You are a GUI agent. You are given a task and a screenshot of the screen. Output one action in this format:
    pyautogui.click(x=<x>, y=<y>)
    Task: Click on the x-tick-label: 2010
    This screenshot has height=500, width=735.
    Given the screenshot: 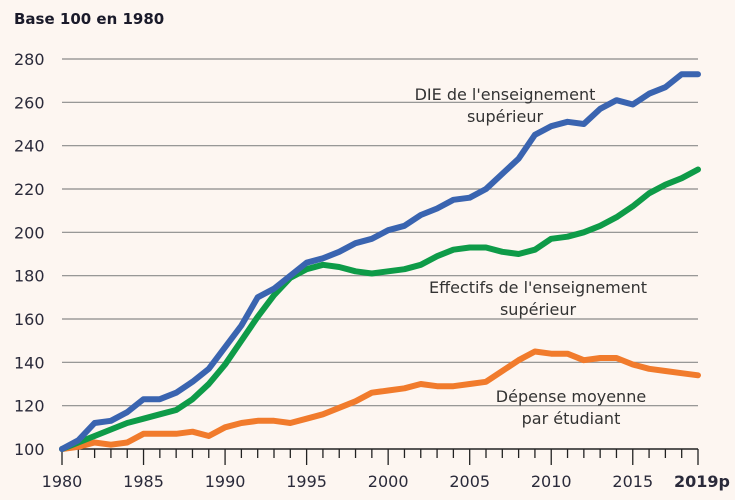 What is the action you would take?
    pyautogui.click(x=551, y=481)
    